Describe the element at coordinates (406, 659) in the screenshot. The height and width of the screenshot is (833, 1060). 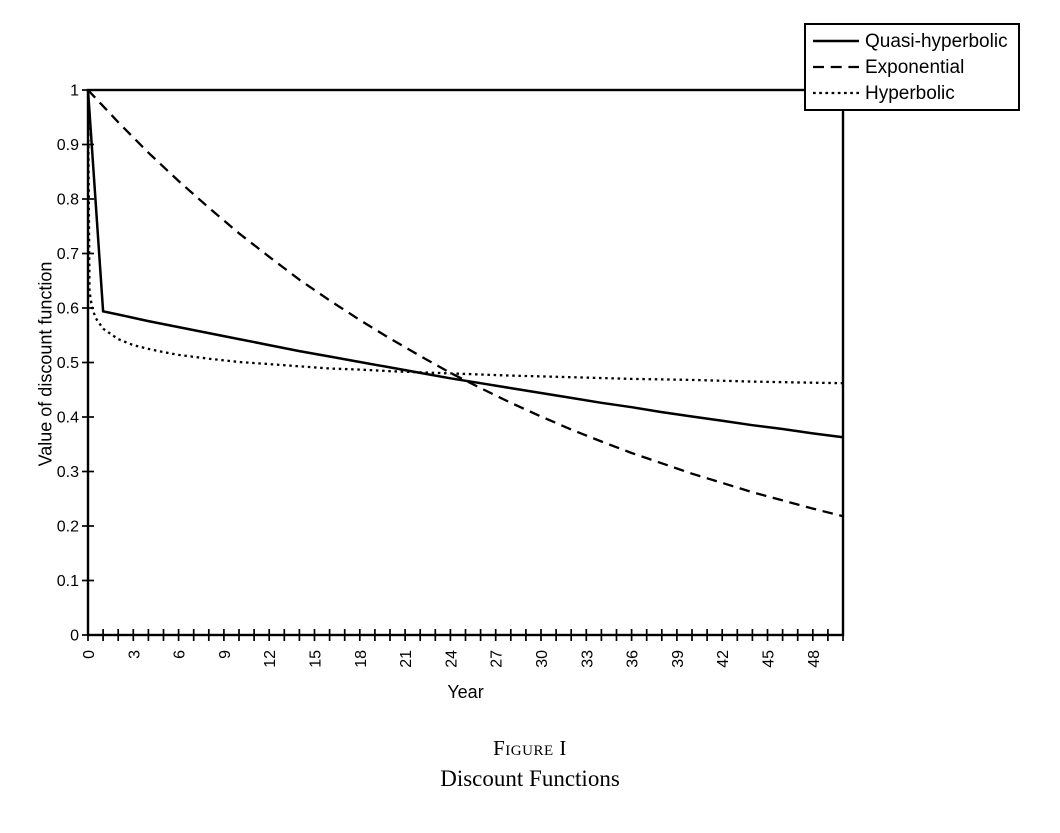
I see `x-tick-label: 21` at that location.